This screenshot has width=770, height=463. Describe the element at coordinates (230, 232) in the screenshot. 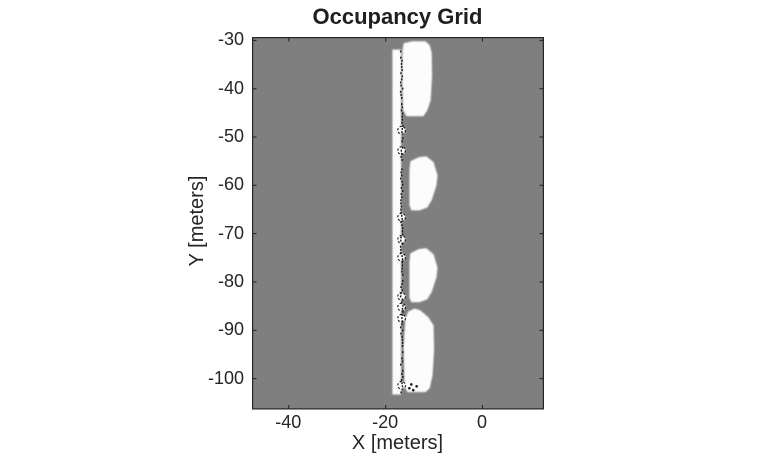

I see `y-tick-label: -70` at that location.